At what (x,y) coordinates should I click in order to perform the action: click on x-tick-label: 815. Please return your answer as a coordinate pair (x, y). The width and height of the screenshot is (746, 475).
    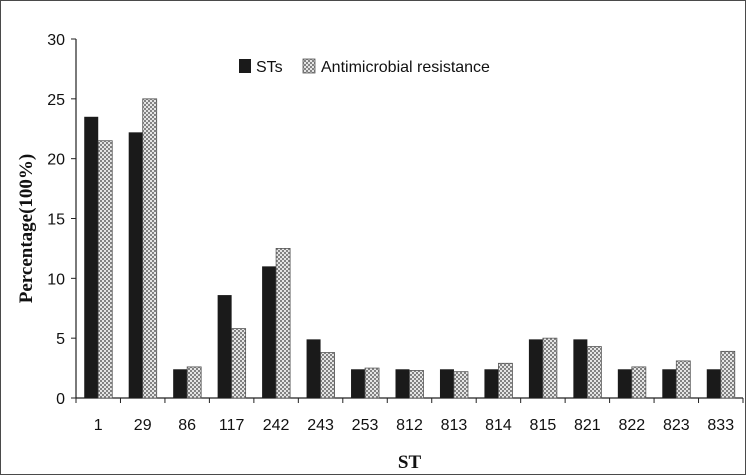
    Looking at the image, I should click on (543, 425).